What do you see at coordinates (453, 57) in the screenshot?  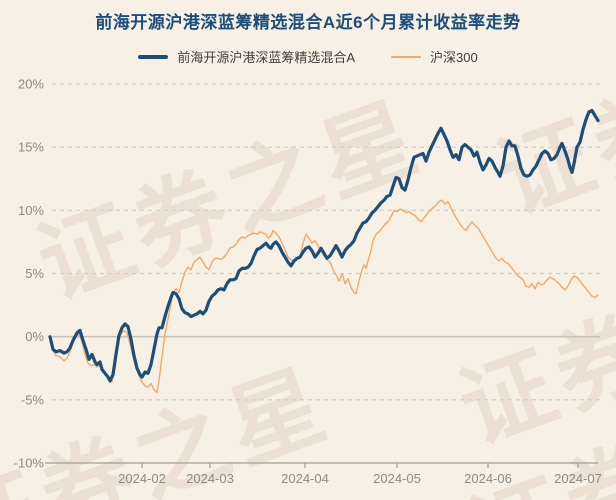 I see `legend-index-label: 沪深300` at bounding box center [453, 57].